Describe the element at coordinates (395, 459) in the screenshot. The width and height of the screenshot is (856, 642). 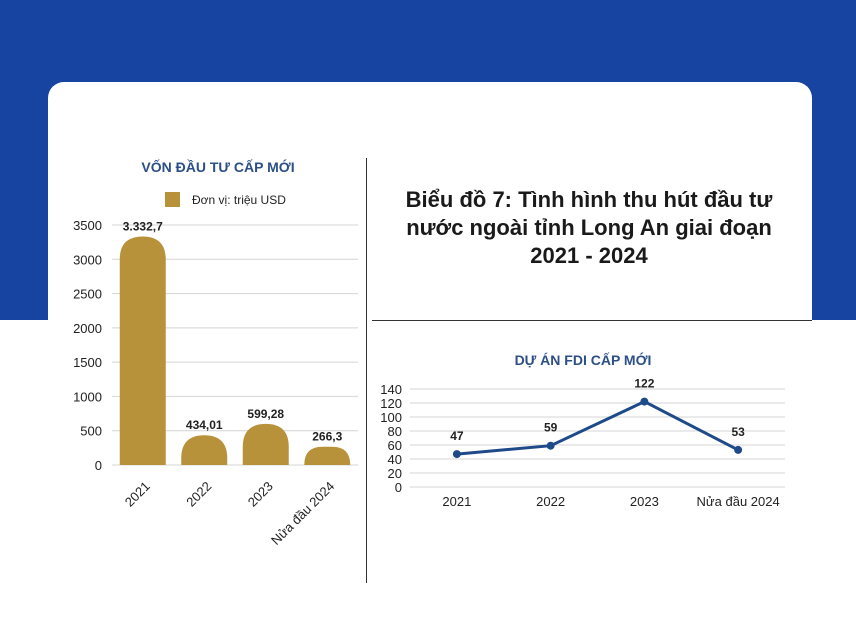
I see `y-tick-label: 40` at that location.